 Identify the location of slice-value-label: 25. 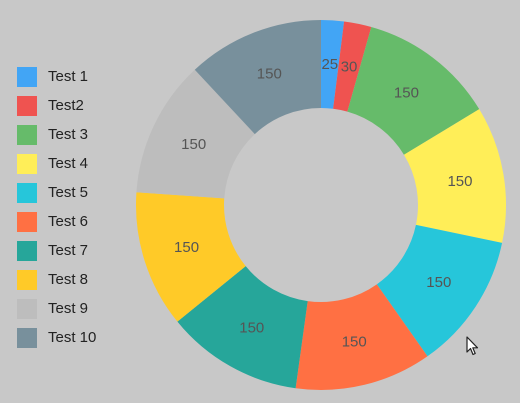
(329, 64).